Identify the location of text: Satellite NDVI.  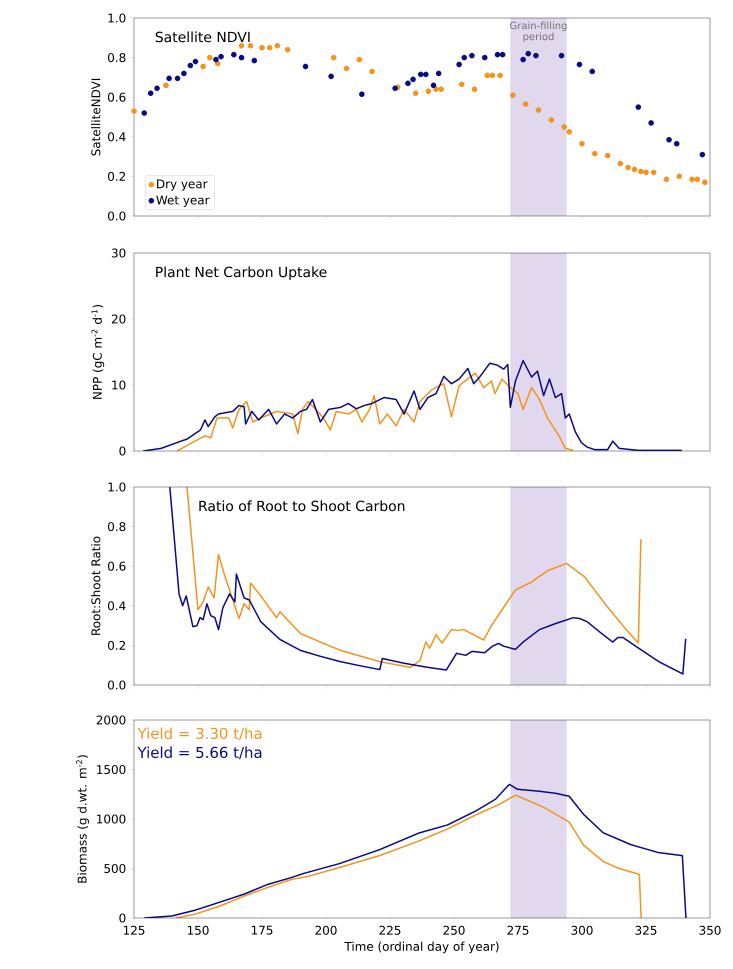
(203, 36).